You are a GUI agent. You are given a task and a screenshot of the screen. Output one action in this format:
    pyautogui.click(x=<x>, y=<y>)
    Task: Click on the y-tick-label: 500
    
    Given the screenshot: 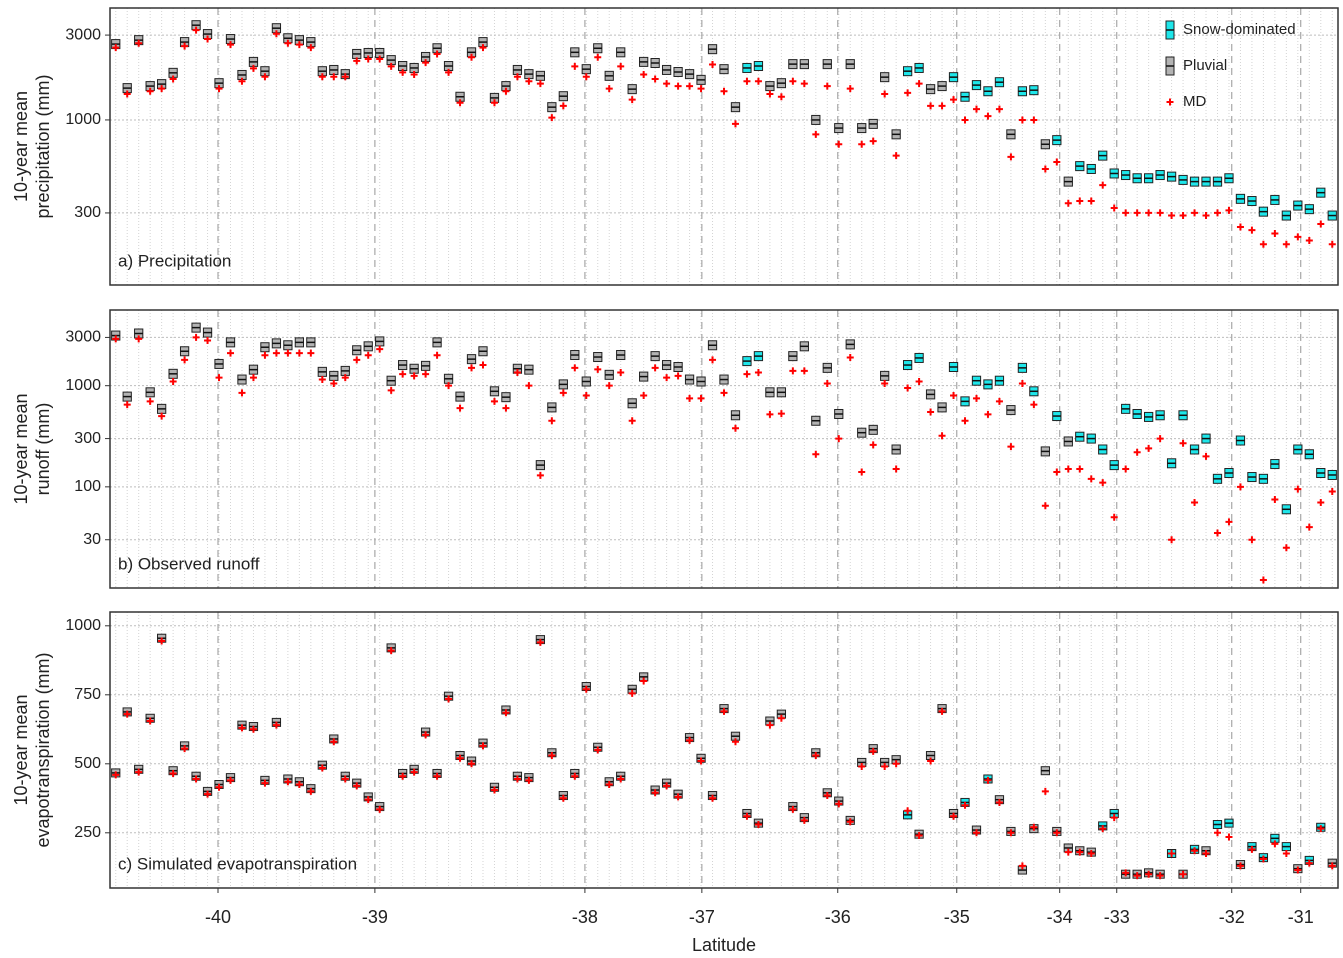 What is the action you would take?
    pyautogui.click(x=87, y=763)
    